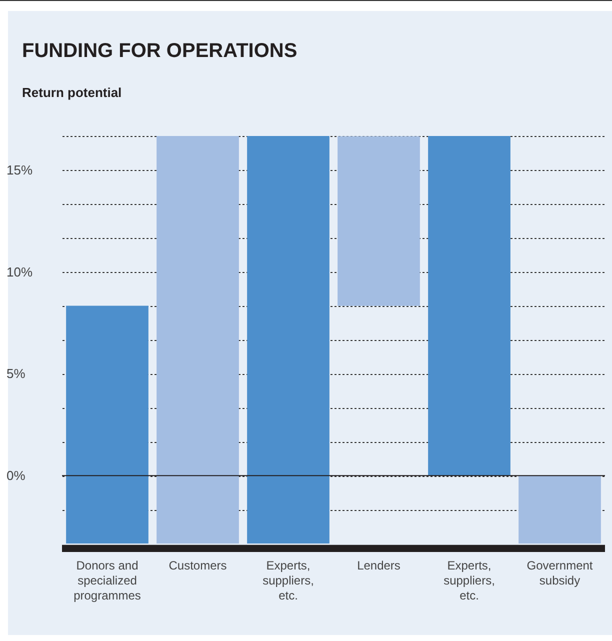  What do you see at coordinates (19, 272) in the screenshot?
I see `y-tick-label: 10%` at bounding box center [19, 272].